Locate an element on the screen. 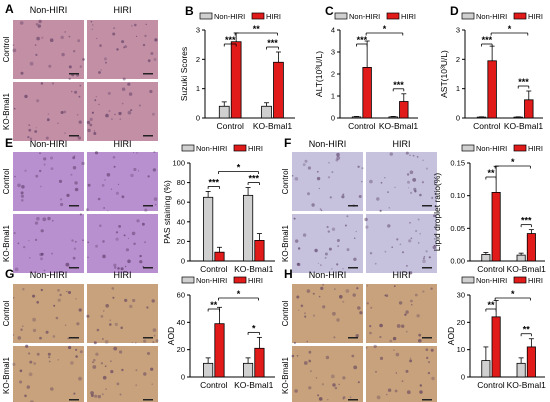 The width and height of the screenshot is (550, 402). legend-label: Non-HIRI is located at coordinates (229, 16).